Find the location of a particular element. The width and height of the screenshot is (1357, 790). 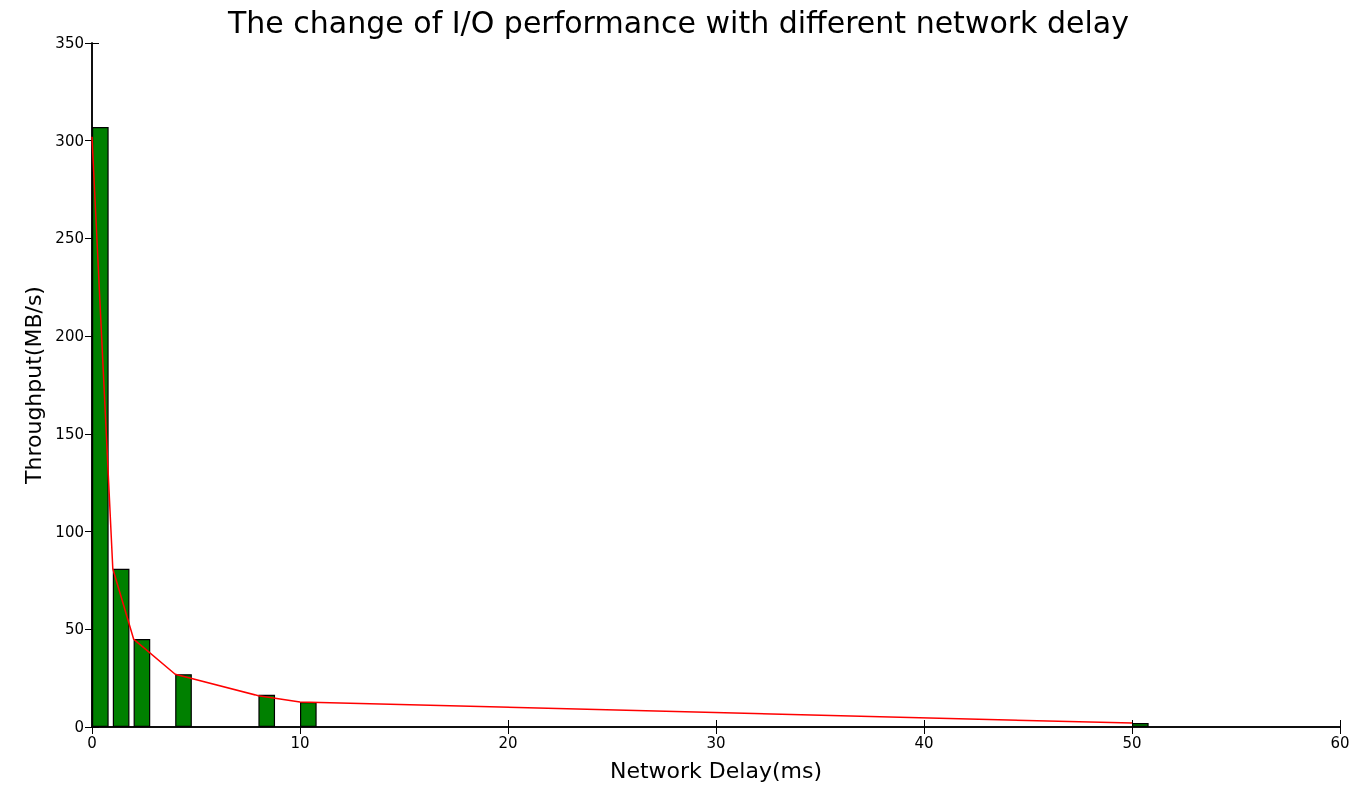

x-tick-label: 50 is located at coordinates (1132, 742).